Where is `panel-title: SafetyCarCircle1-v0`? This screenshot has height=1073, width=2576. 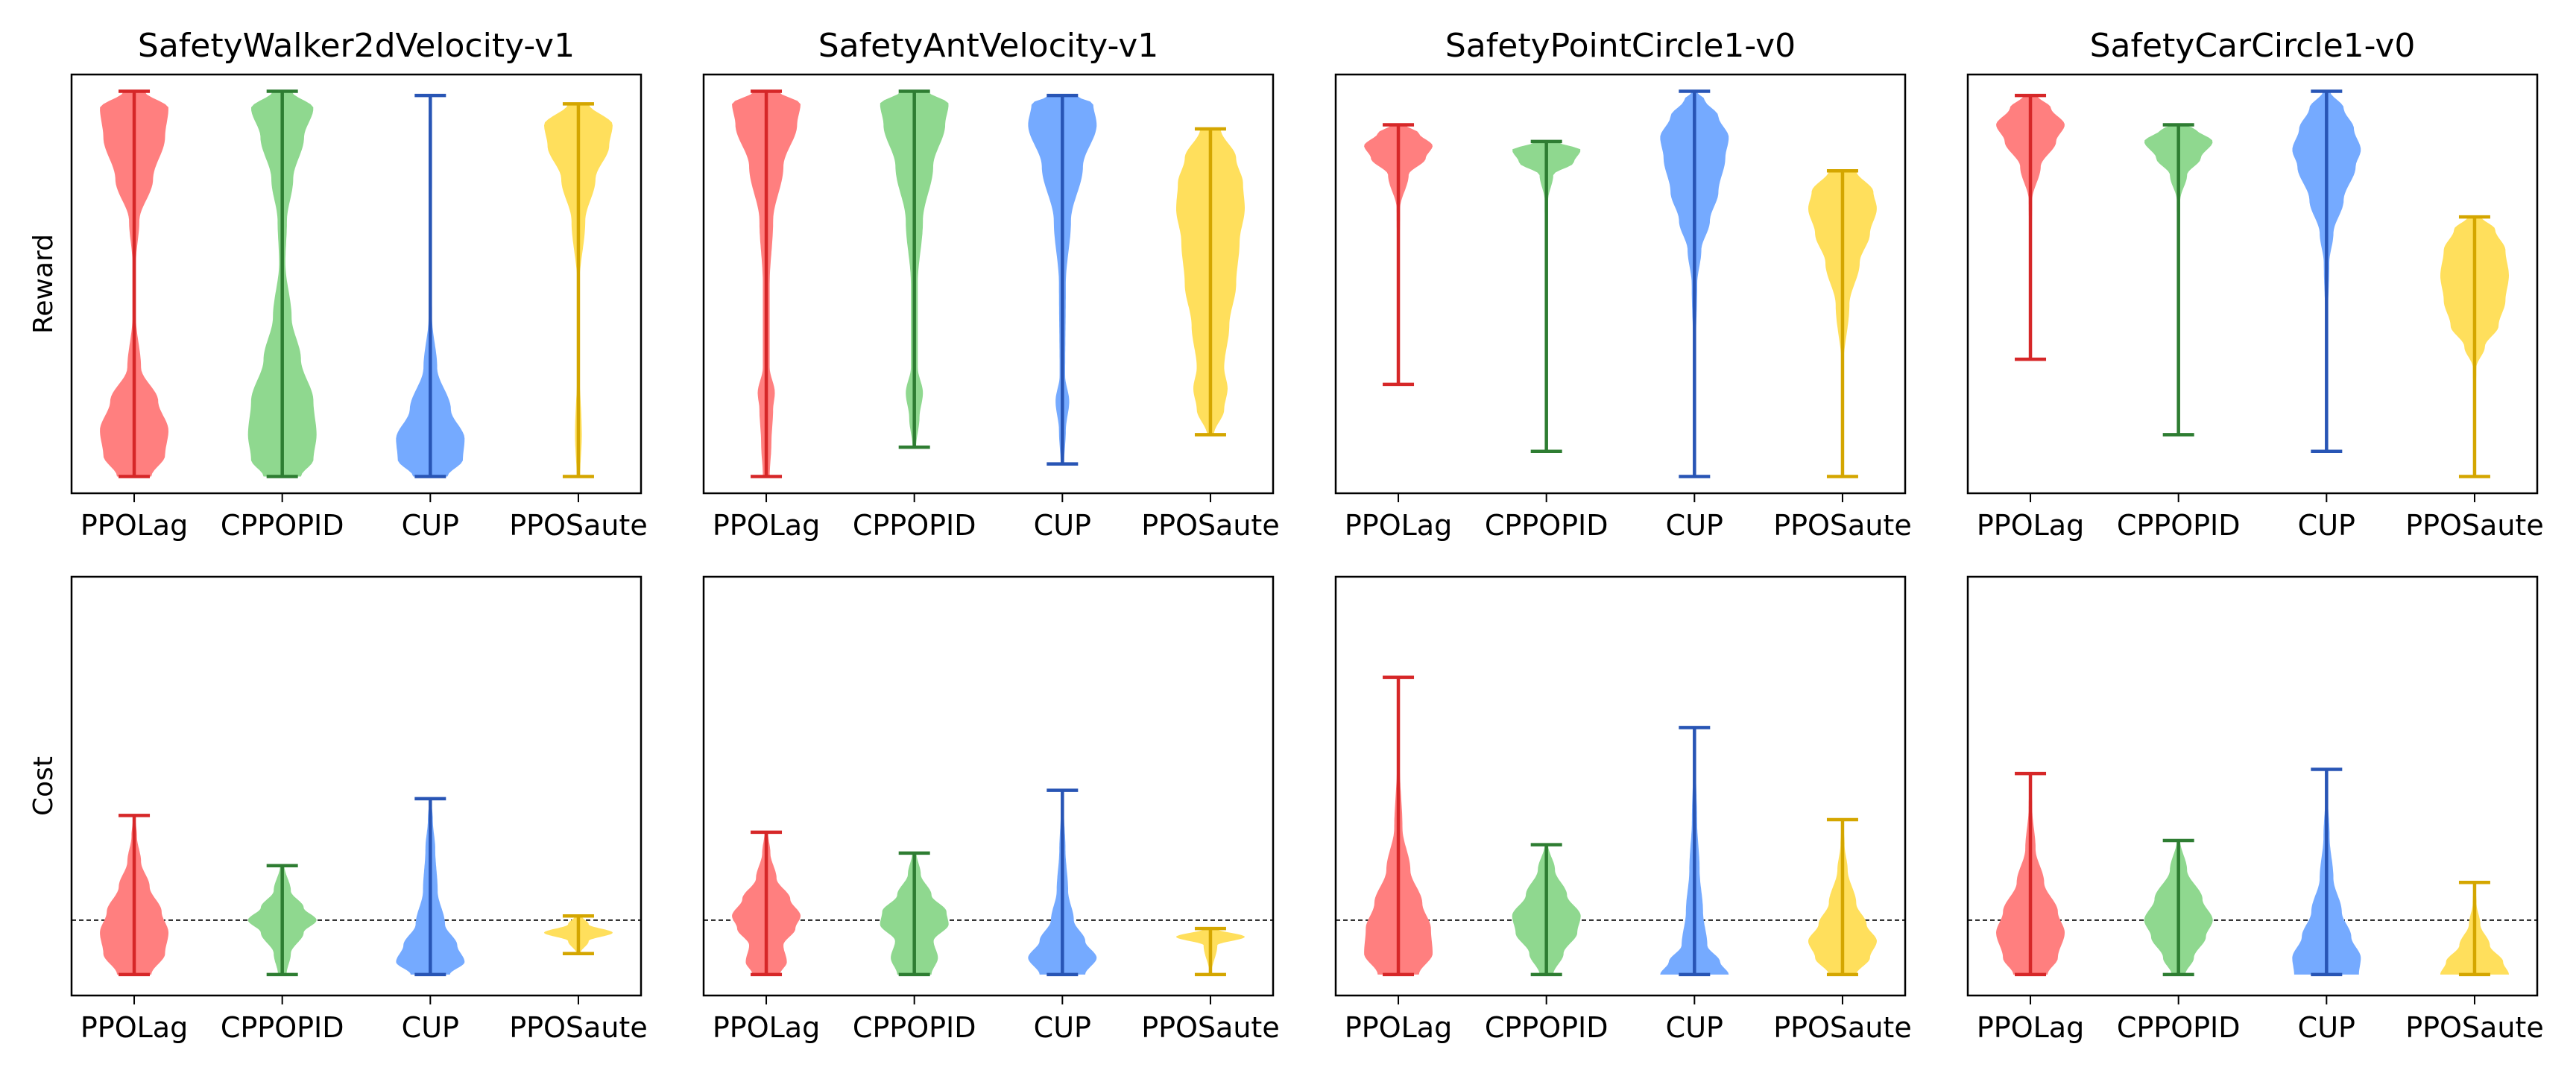
panel-title: SafetyCarCircle1-v0 is located at coordinates (2253, 46).